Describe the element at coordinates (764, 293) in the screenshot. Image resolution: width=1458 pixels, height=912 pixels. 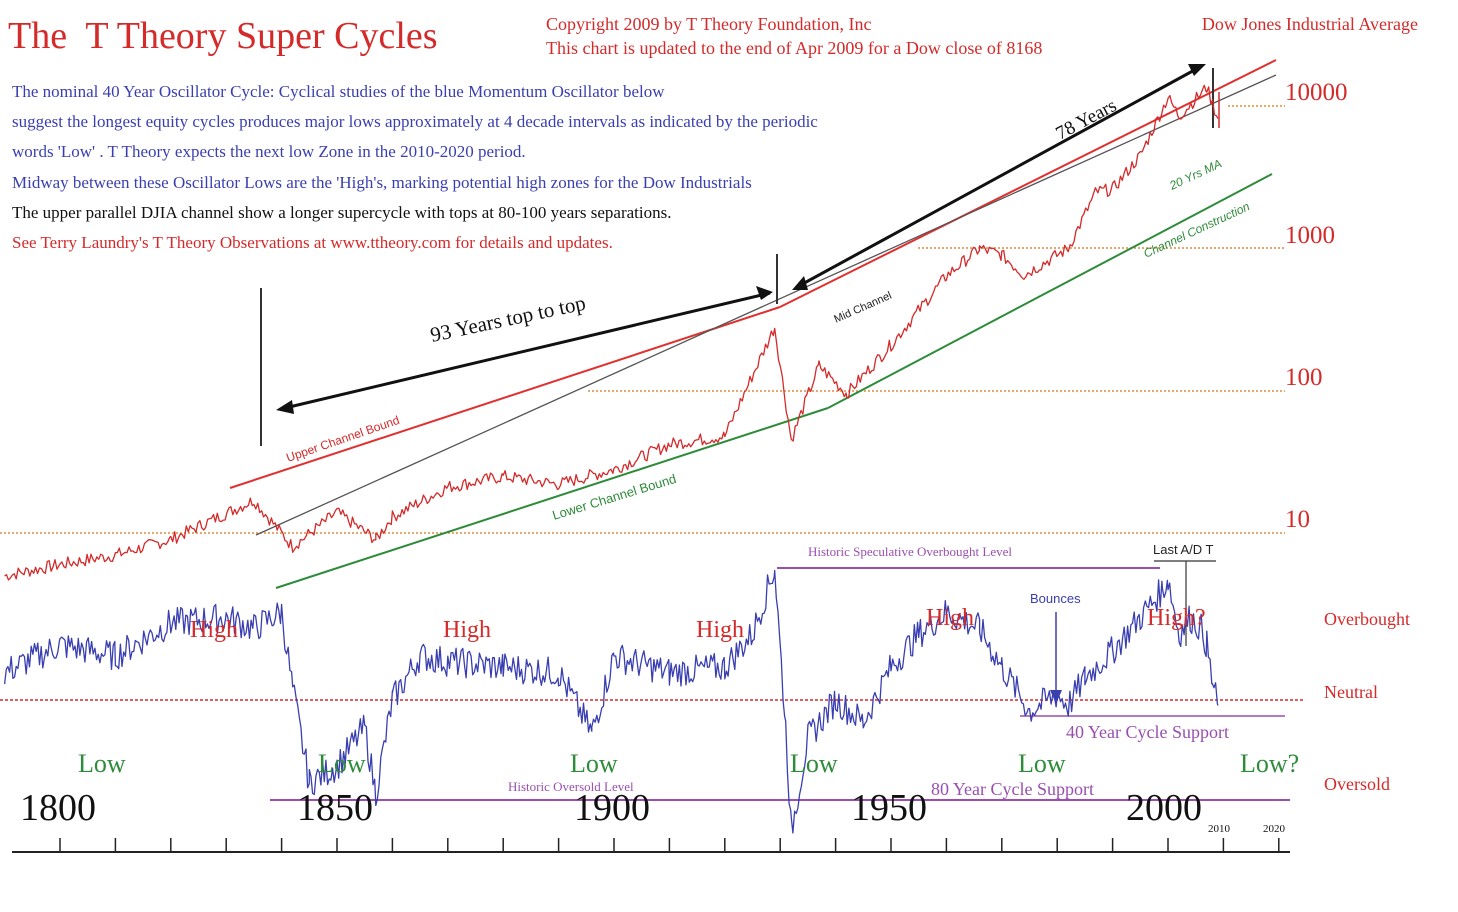
I see `arrow-93-right-head` at that location.